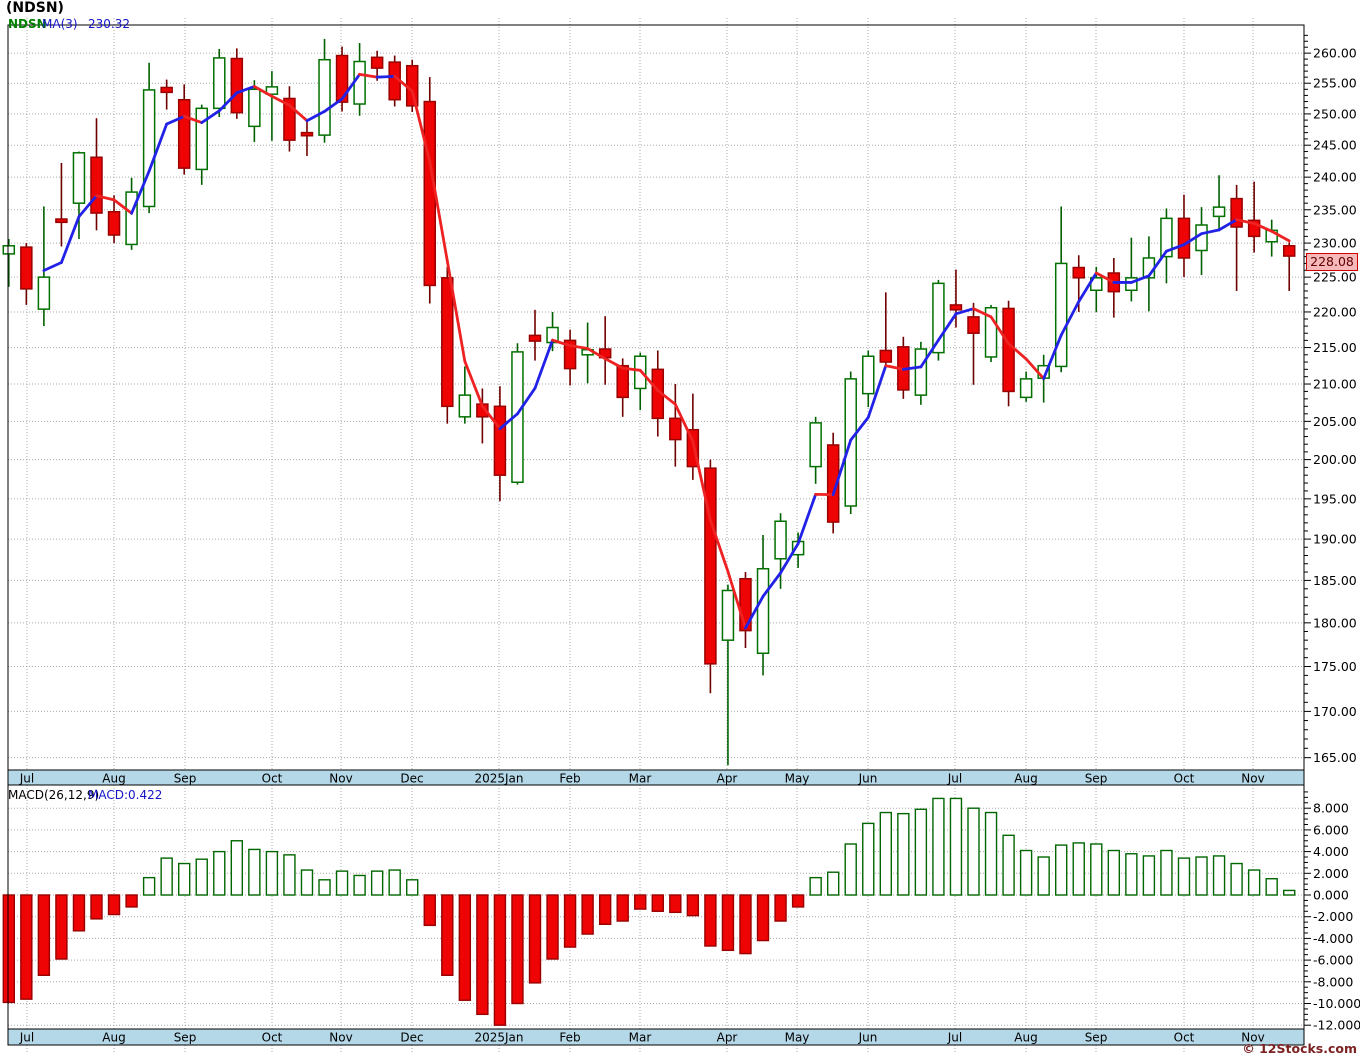 This screenshot has width=1360, height=1056. Describe the element at coordinates (1332, 262) in the screenshot. I see `last-price-tag: 228.08` at that location.